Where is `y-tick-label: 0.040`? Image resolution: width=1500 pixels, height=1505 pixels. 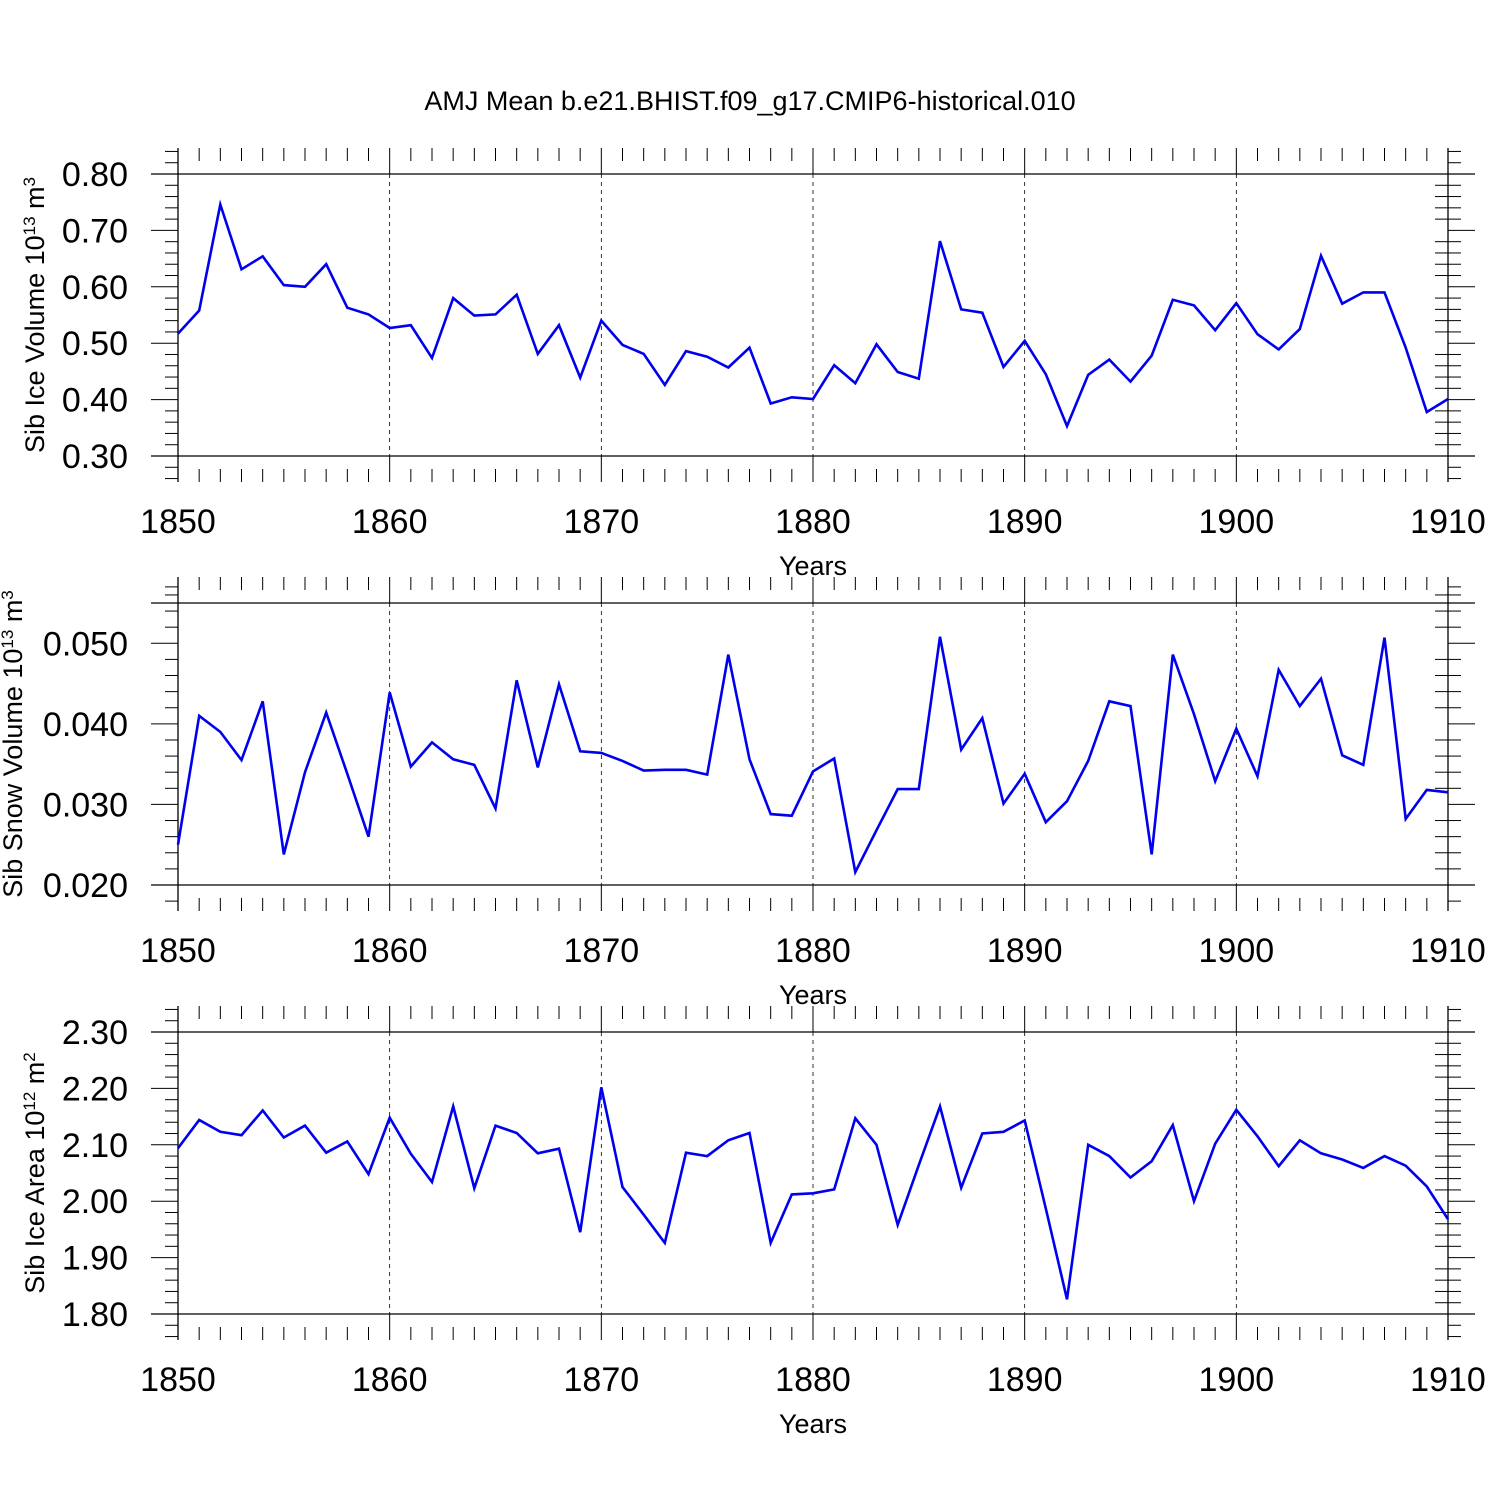 y-tick-label: 0.040 is located at coordinates (85, 725).